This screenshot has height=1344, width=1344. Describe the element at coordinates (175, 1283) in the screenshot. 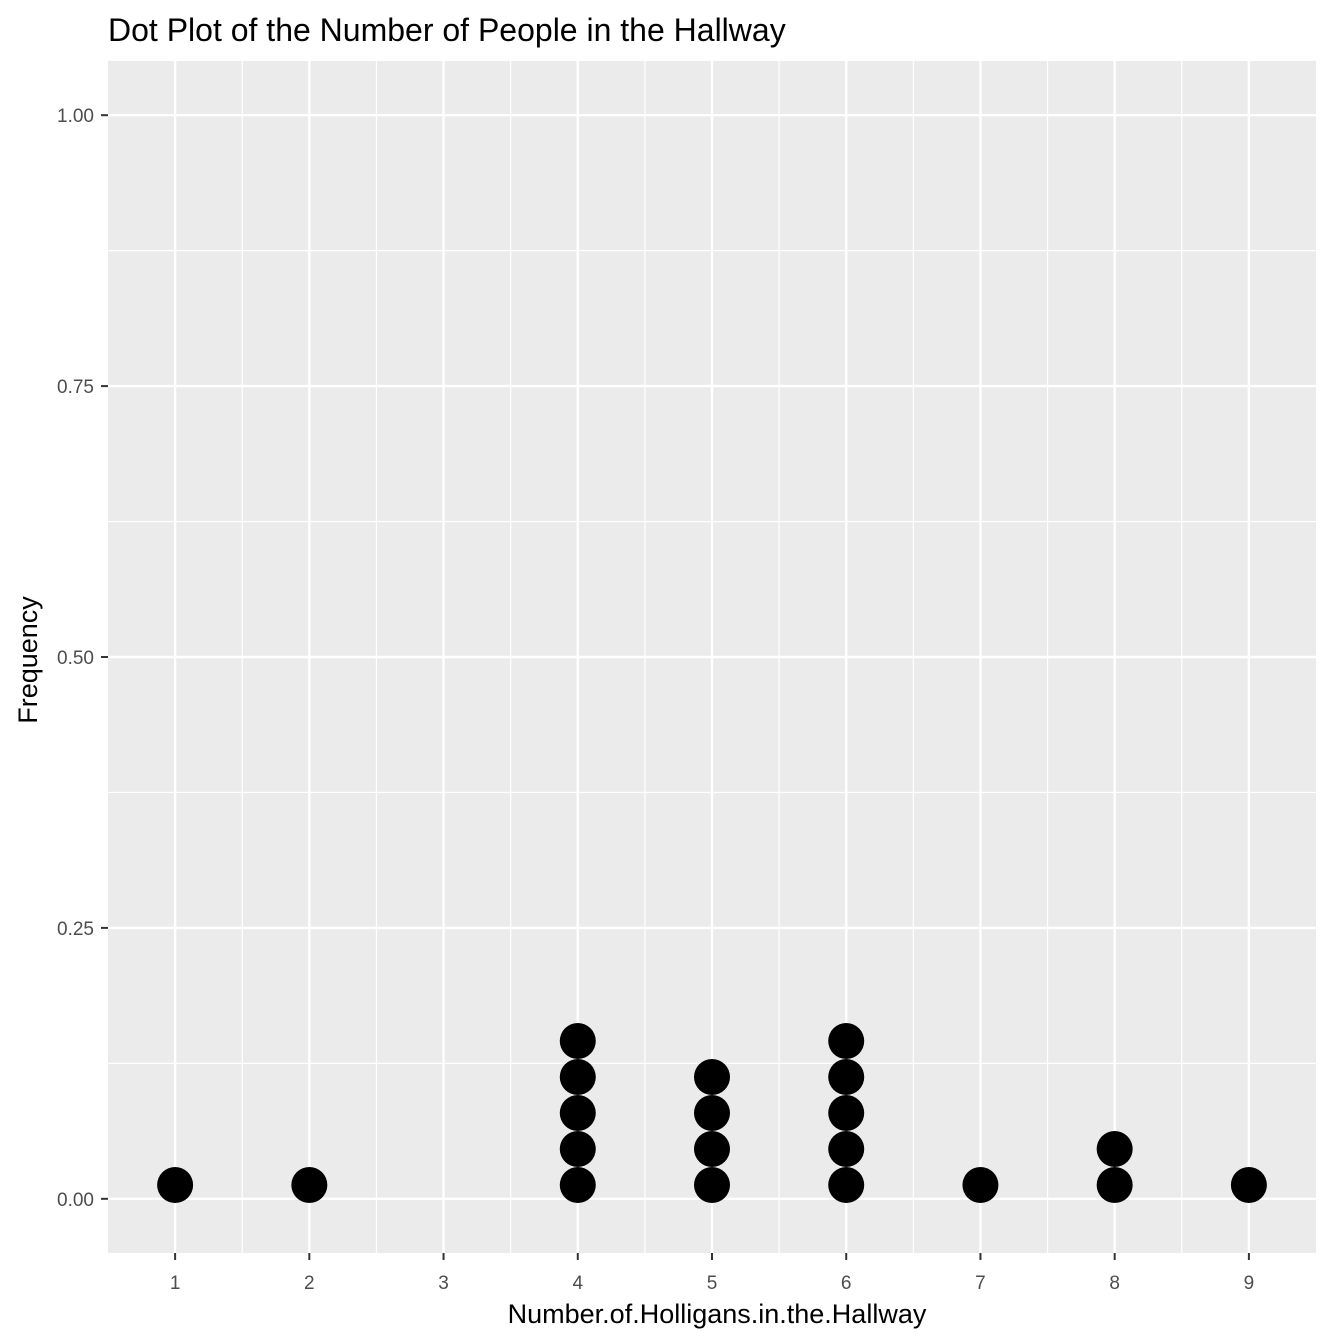

I see `x-tick-label: 1` at that location.